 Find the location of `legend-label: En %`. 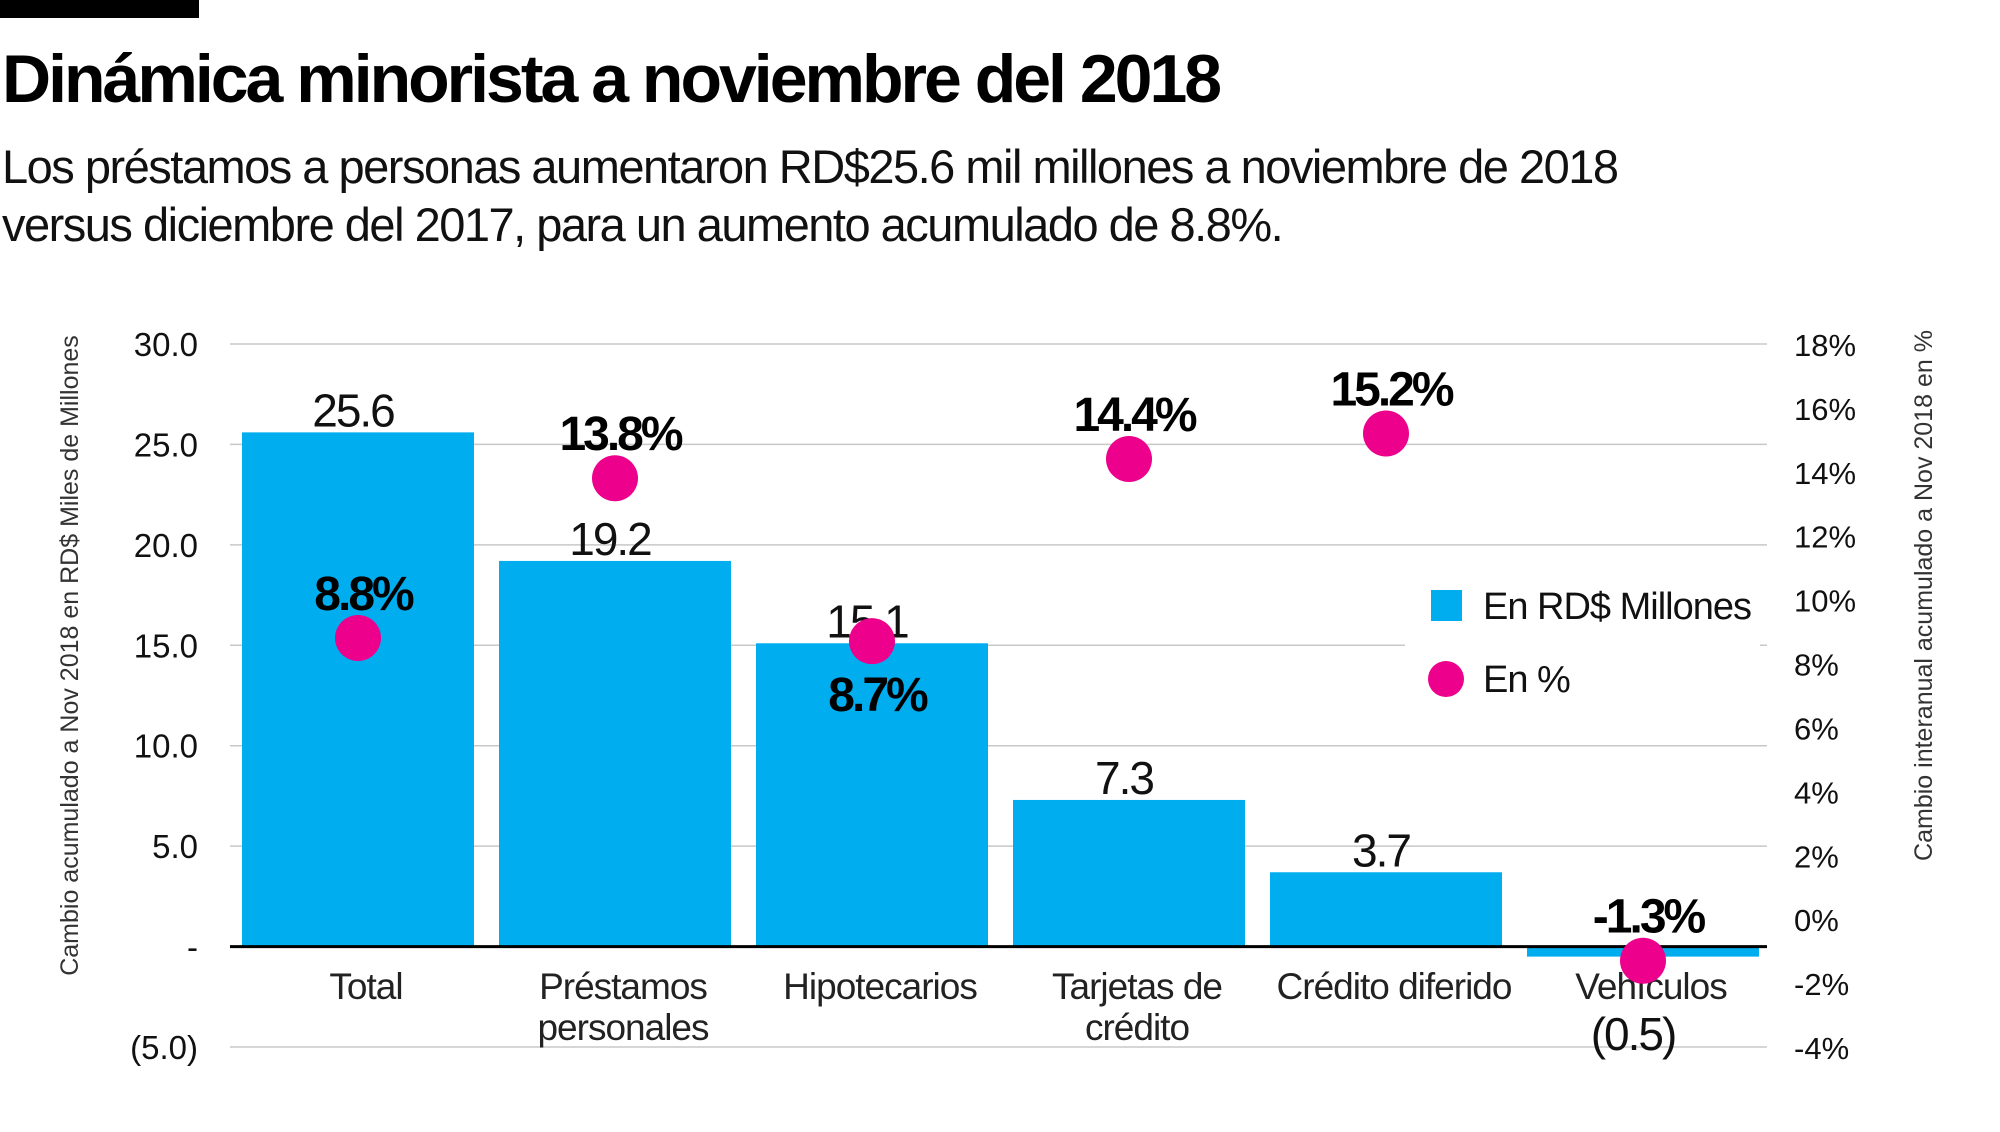

legend-label: En % is located at coordinates (1526, 680).